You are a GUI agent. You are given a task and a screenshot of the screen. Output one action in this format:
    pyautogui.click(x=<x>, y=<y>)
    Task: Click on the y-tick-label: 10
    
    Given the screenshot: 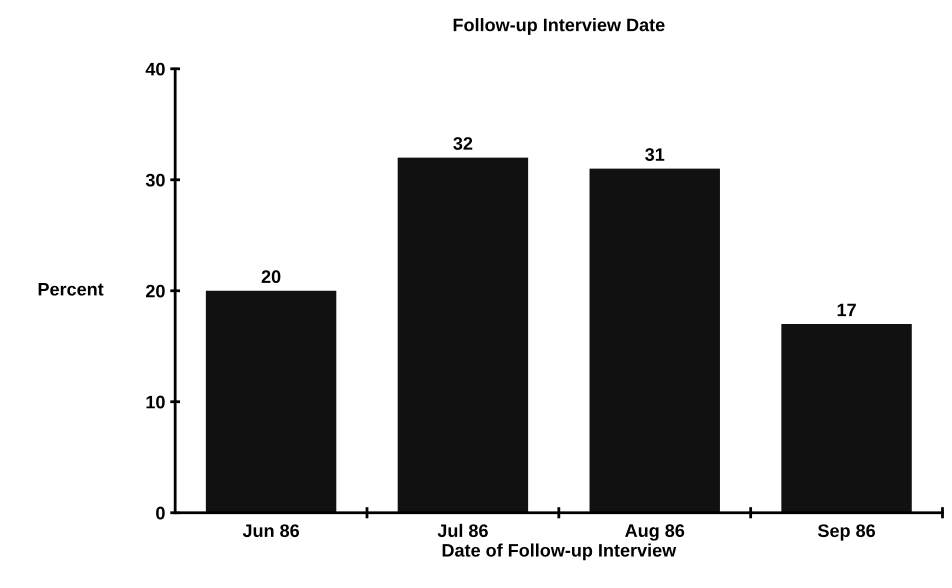 What is the action you would take?
    pyautogui.click(x=155, y=402)
    